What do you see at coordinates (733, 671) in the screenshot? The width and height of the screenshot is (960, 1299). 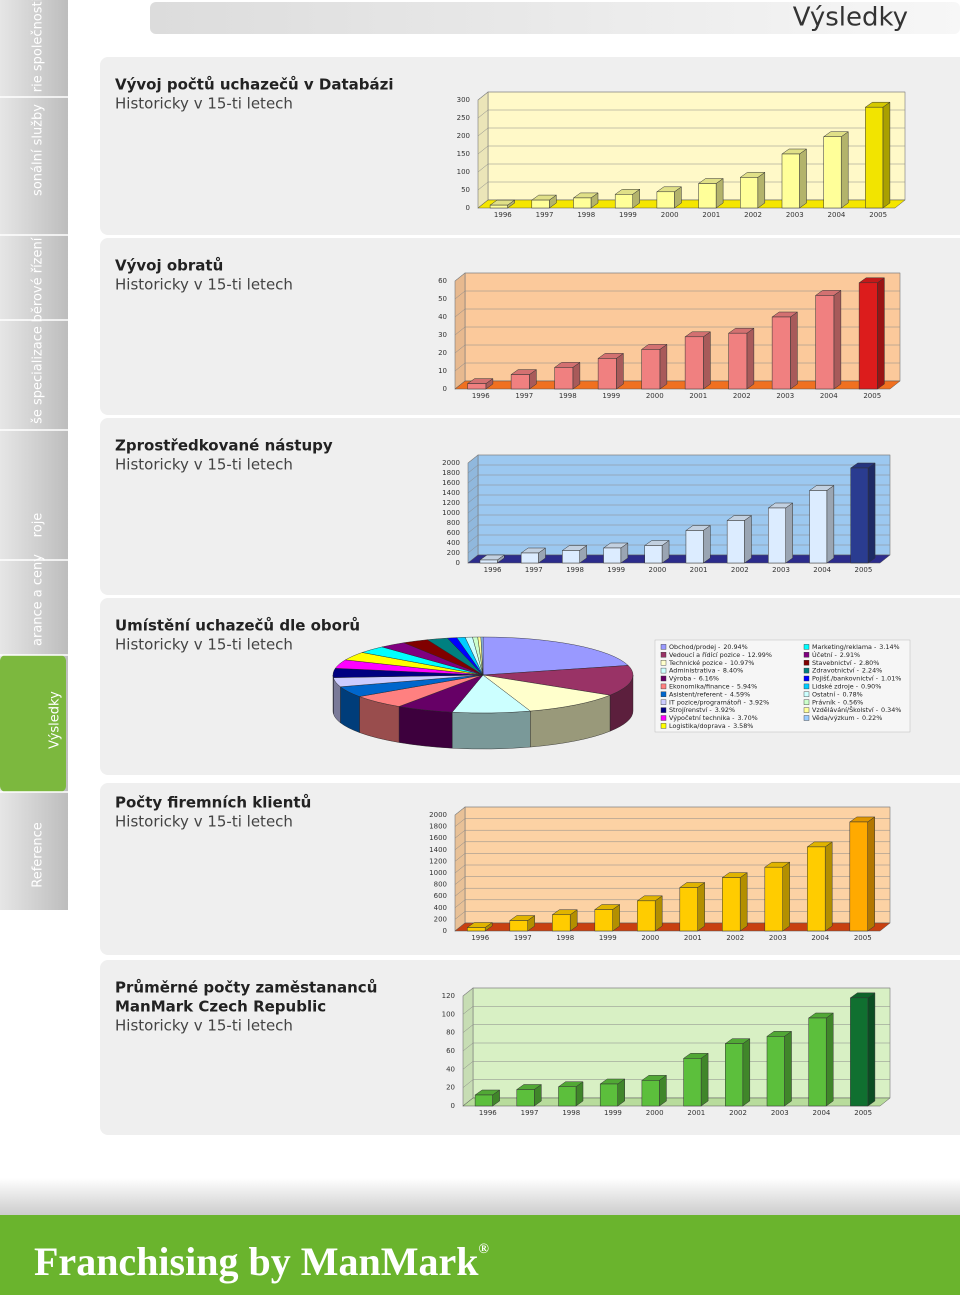 I see `legend-value: 8.40%` at bounding box center [733, 671].